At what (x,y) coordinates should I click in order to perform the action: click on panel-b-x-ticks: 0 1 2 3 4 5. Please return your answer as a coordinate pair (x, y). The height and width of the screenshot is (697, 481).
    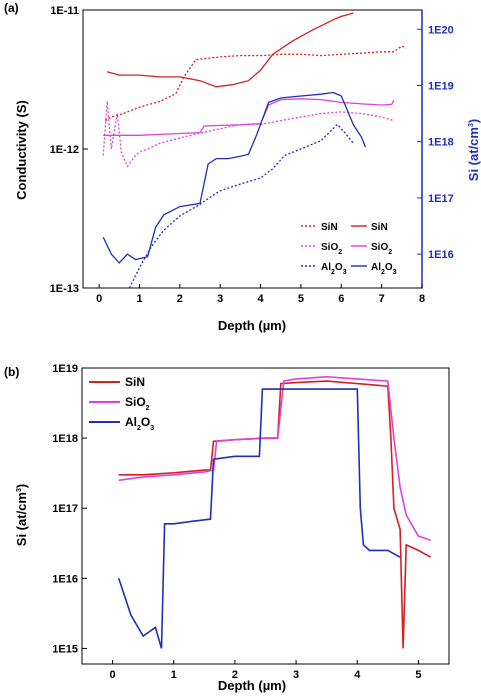
    Looking at the image, I should click on (265, 670).